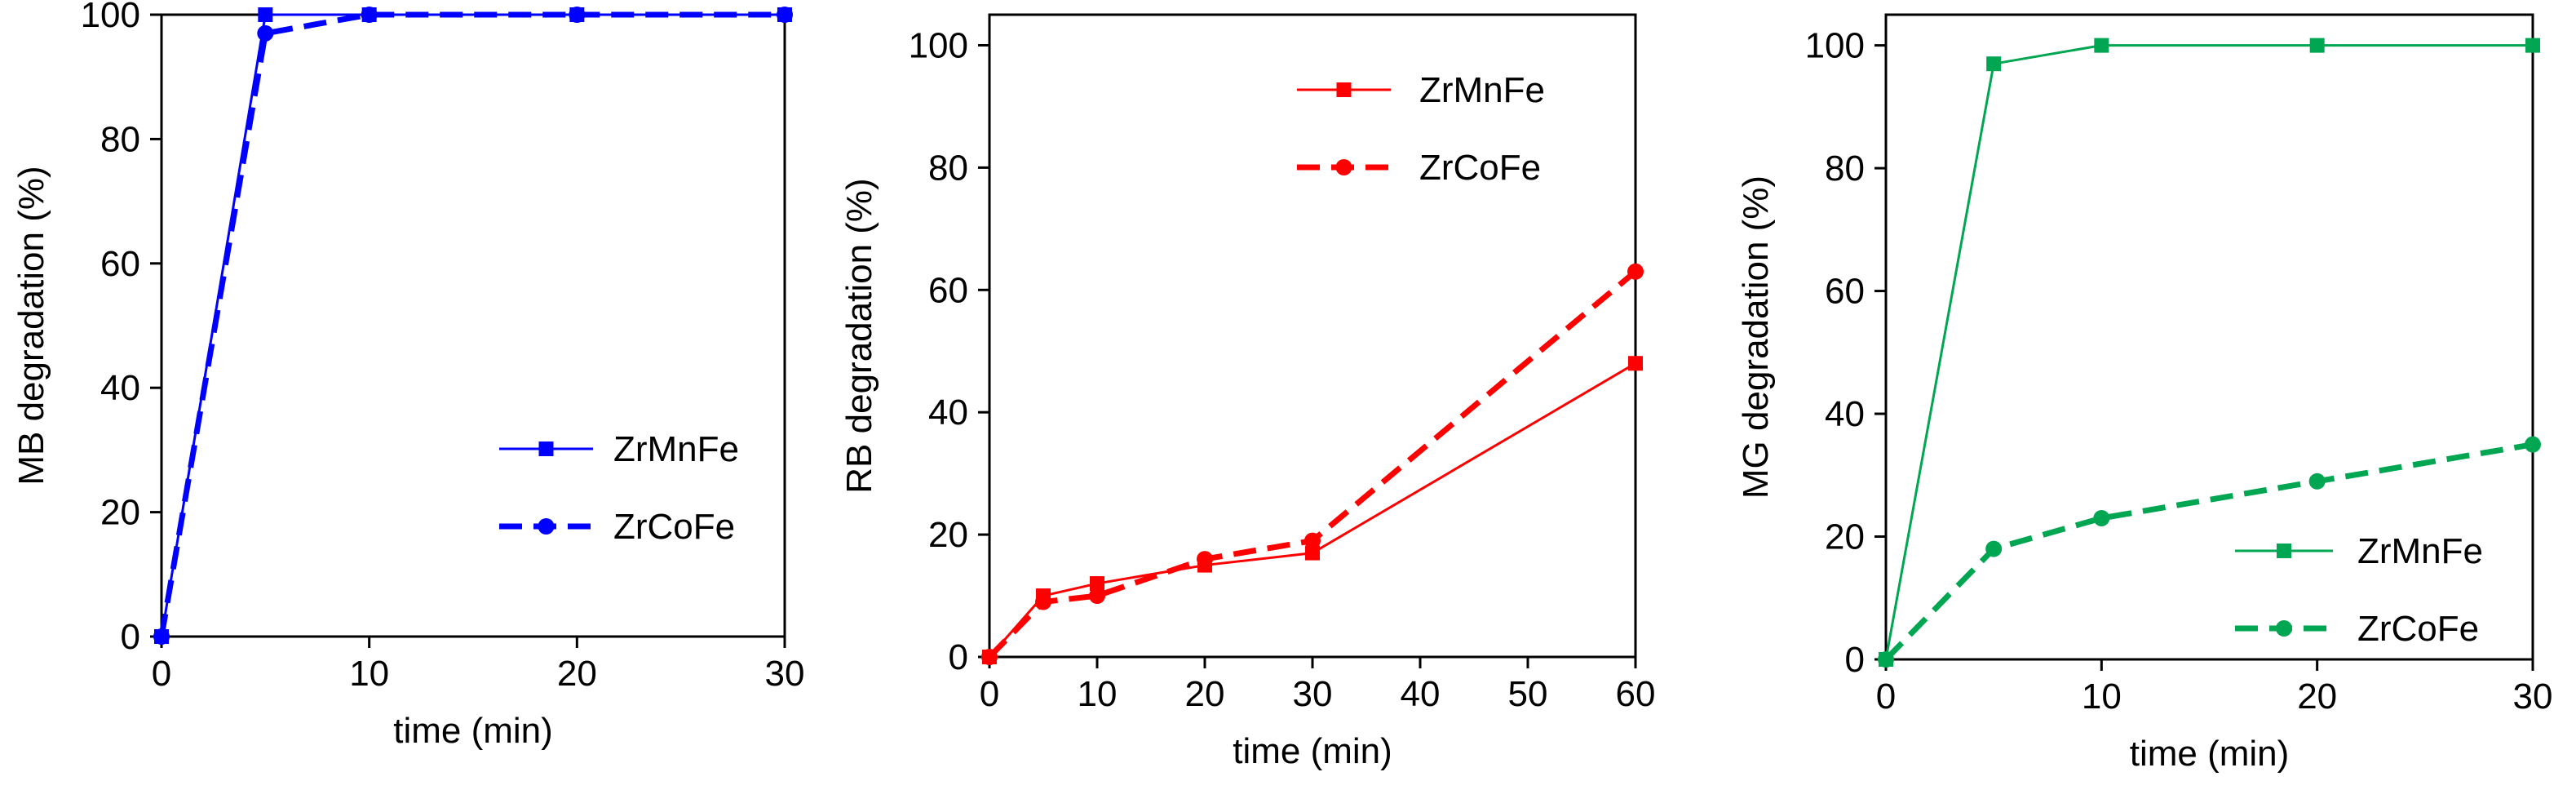 The width and height of the screenshot is (2576, 812). What do you see at coordinates (1636, 694) in the screenshot?
I see `x-tick-label: 60` at bounding box center [1636, 694].